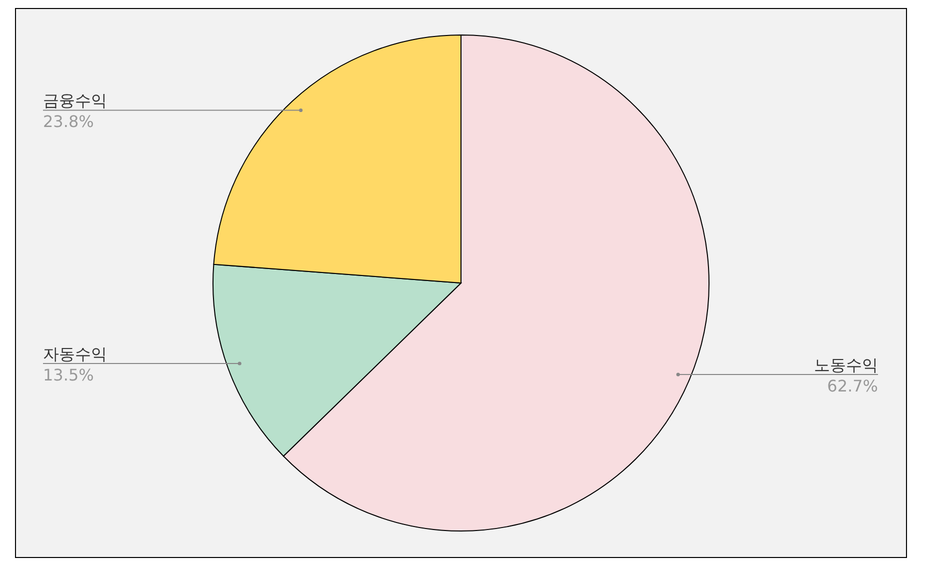  Describe the element at coordinates (68, 122) in the screenshot. I see `data-label: 23.8%` at that location.